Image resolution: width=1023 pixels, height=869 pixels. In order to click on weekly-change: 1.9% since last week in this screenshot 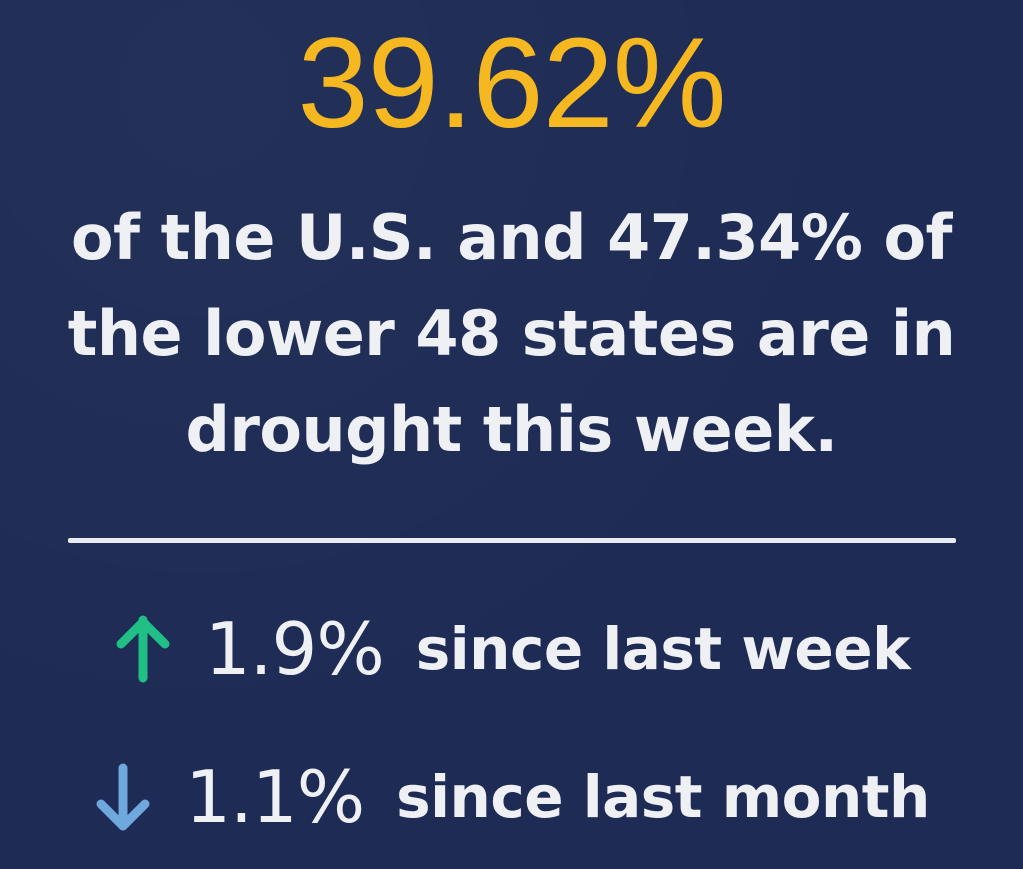, I will do `click(511, 649)`.